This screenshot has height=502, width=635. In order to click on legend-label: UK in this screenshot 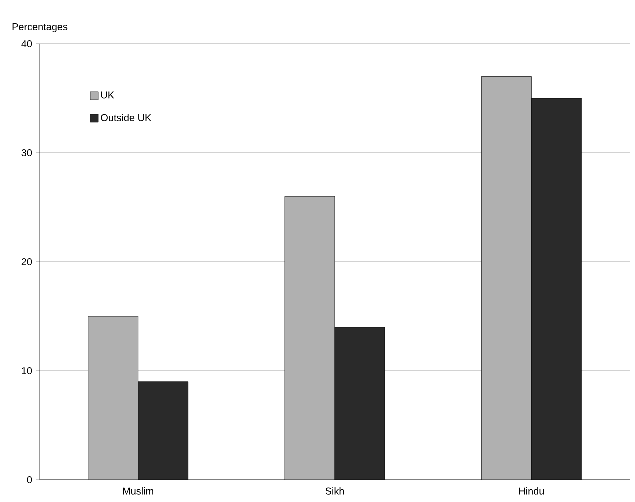, I will do `click(107, 95)`.